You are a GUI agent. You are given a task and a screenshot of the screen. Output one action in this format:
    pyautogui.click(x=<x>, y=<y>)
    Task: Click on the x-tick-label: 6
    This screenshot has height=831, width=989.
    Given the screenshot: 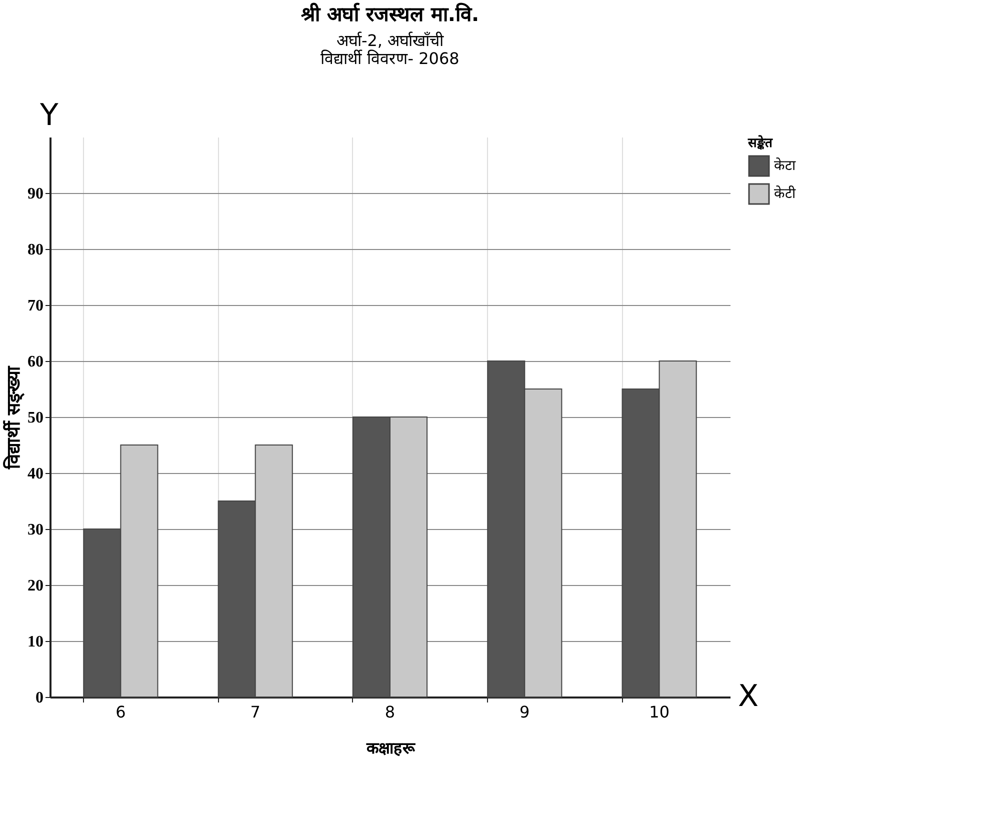 What is the action you would take?
    pyautogui.click(x=121, y=712)
    